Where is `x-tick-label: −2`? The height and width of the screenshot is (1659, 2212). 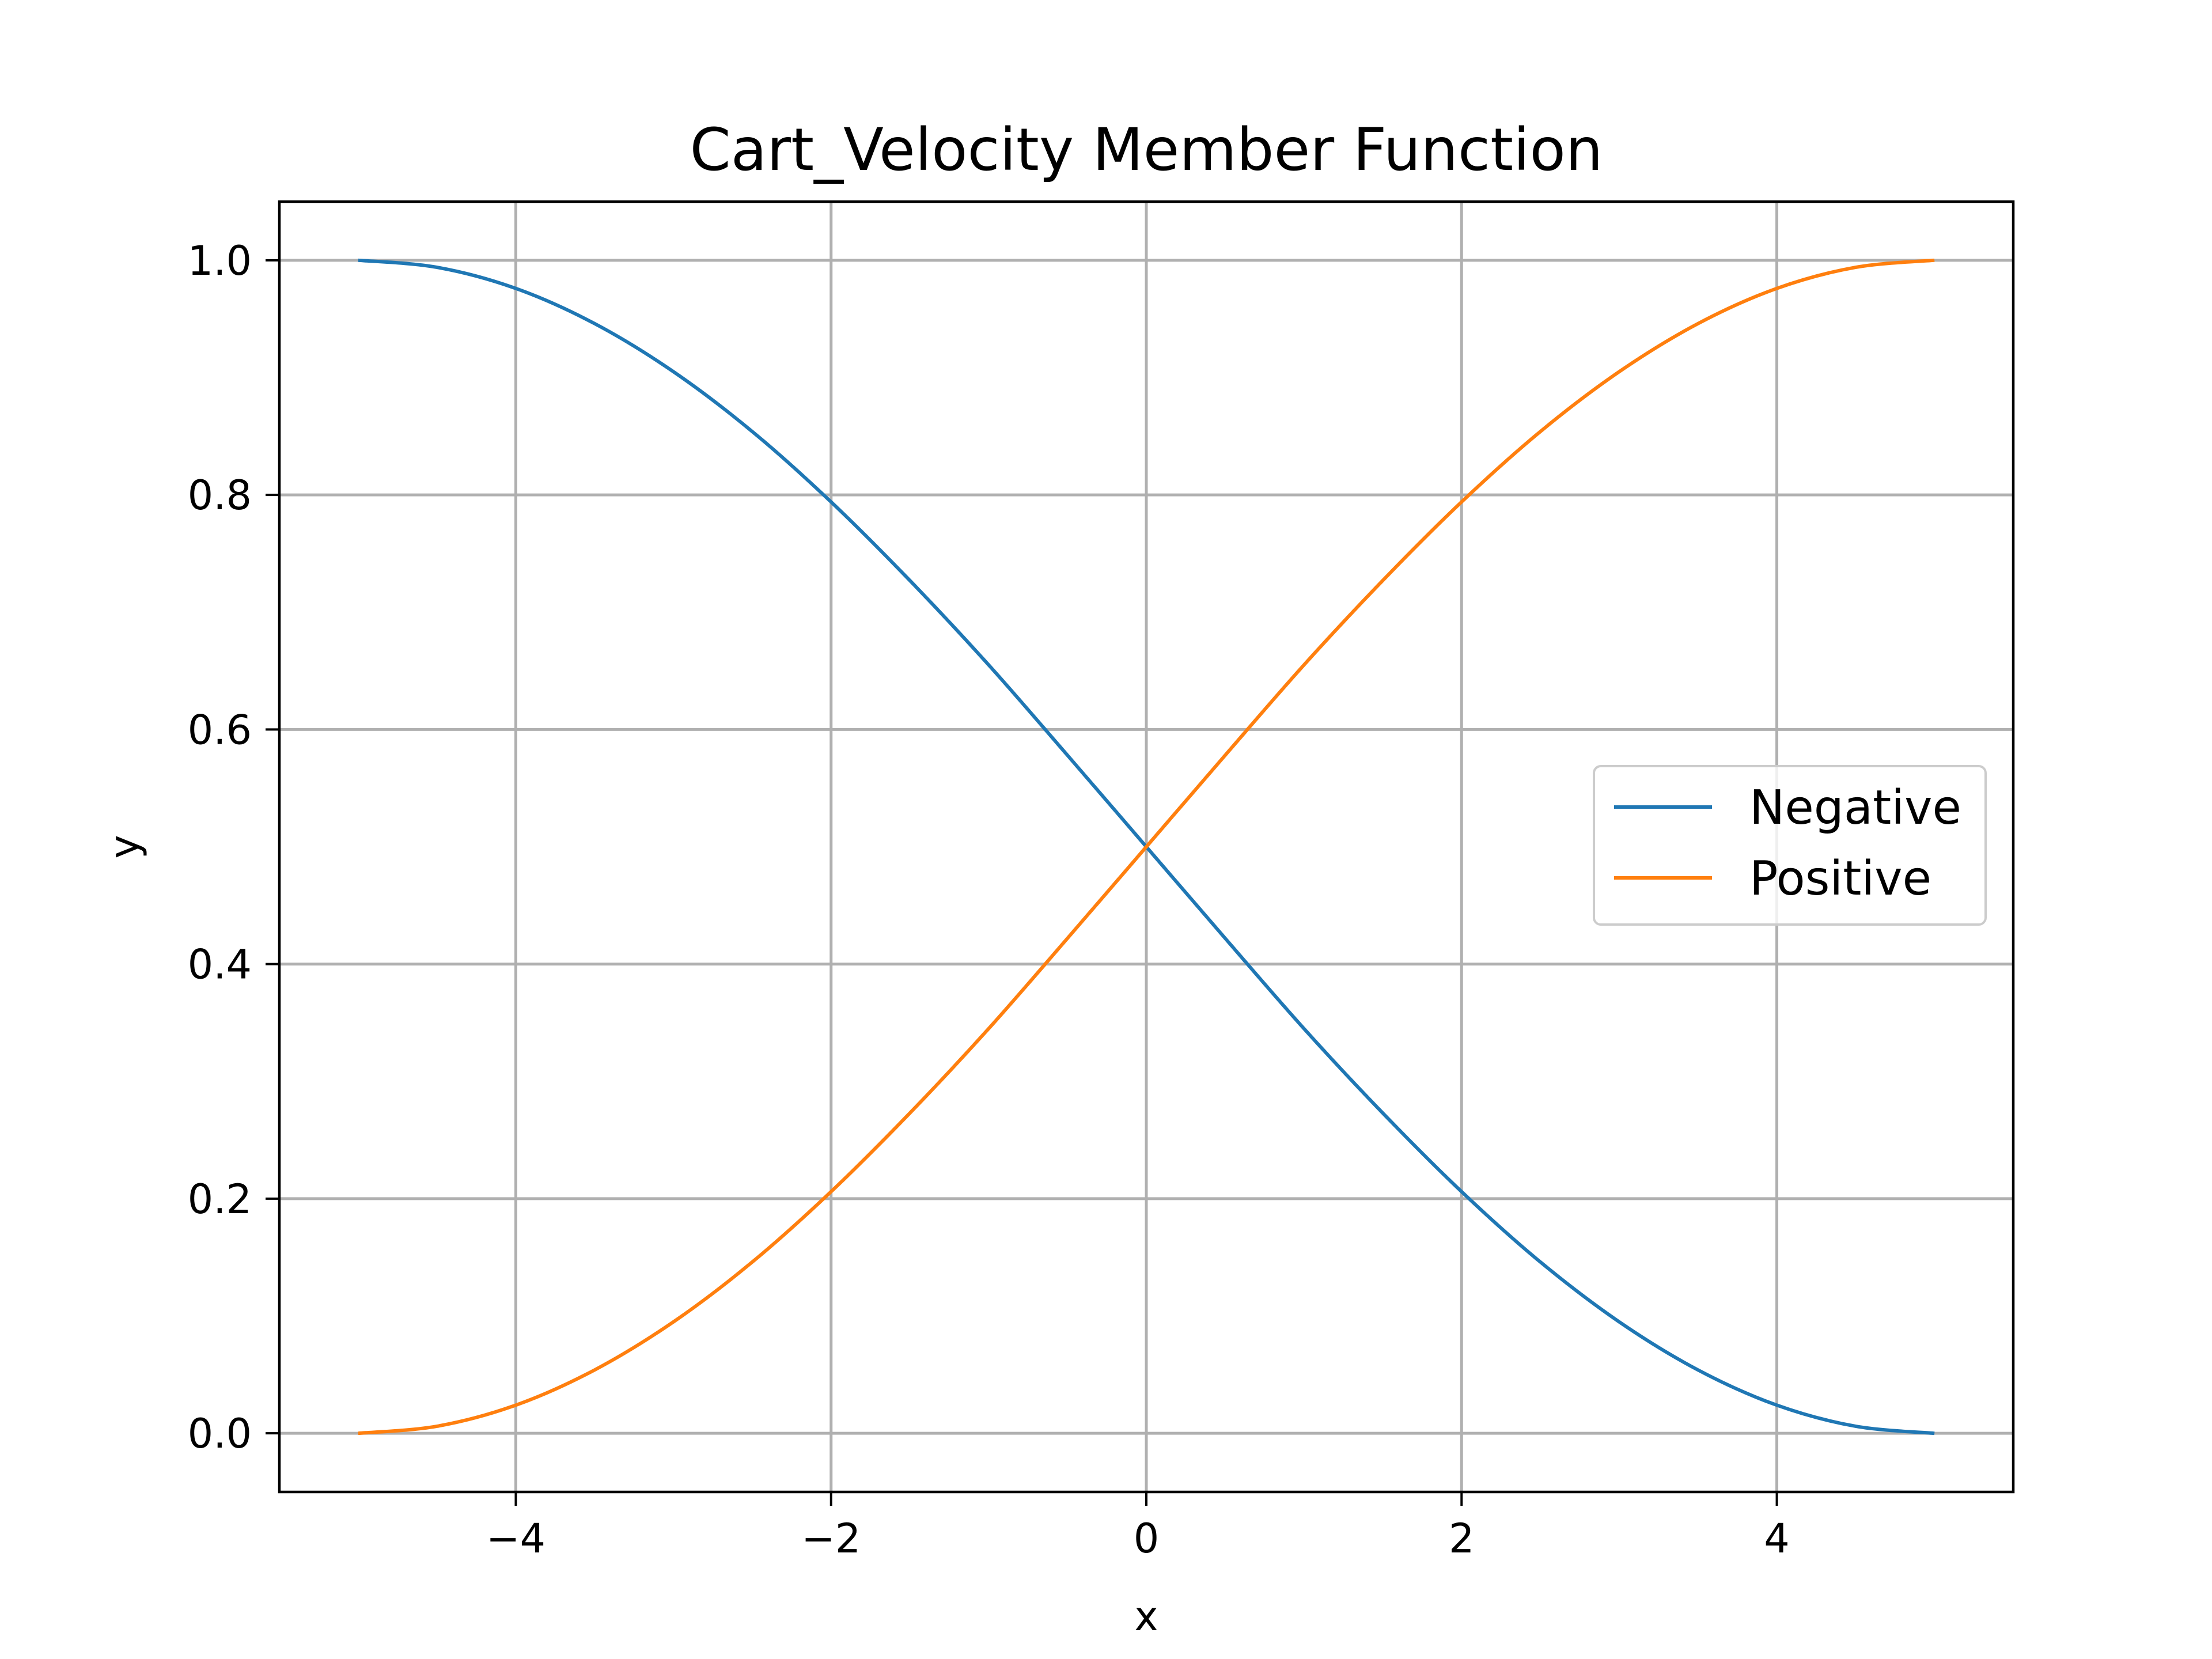
x-tick-label: −2 is located at coordinates (831, 1538).